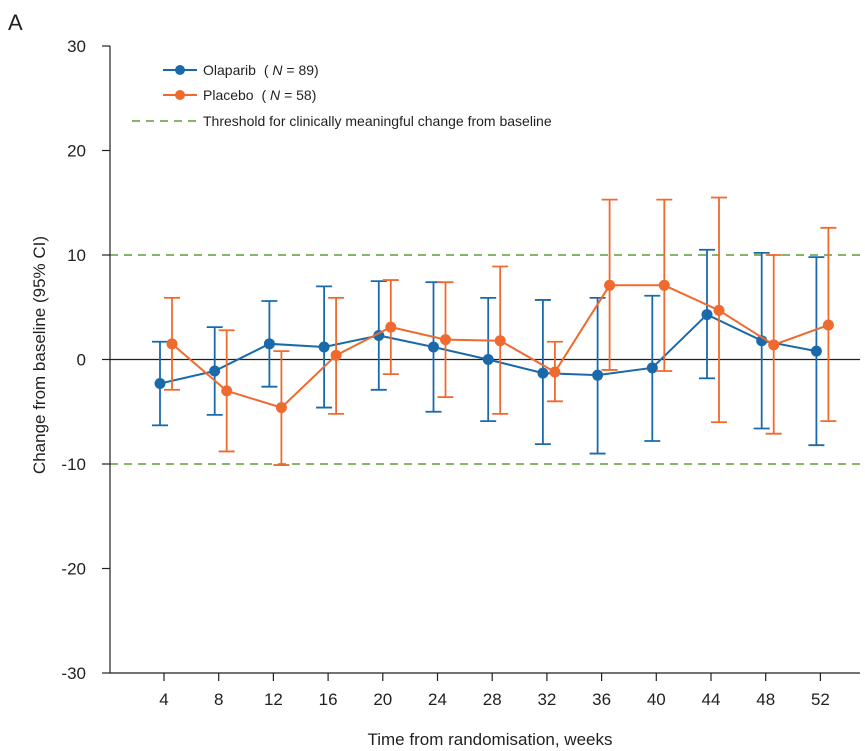 The image size is (865, 751). What do you see at coordinates (275, 95) in the screenshot?
I see `legend-placebo-n-symbol: N` at bounding box center [275, 95].